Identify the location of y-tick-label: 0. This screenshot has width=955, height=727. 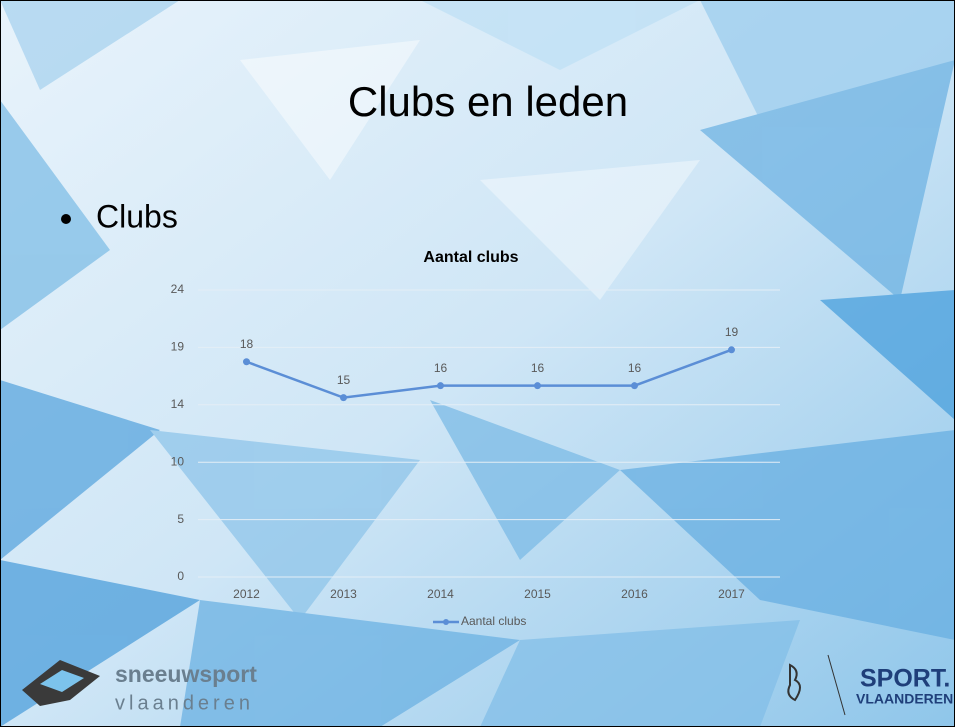
(180, 576).